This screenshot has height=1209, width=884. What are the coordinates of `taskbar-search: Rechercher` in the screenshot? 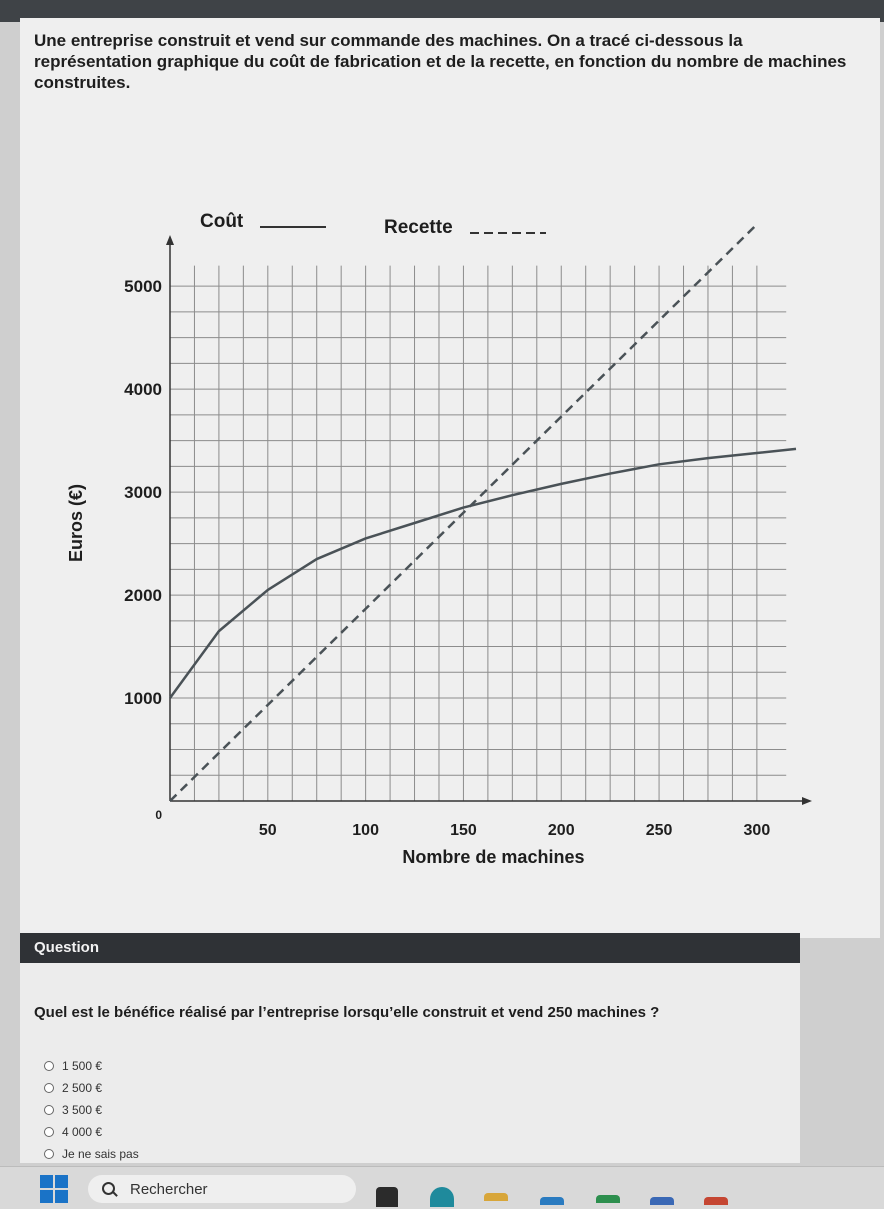 It's located at (222, 1189).